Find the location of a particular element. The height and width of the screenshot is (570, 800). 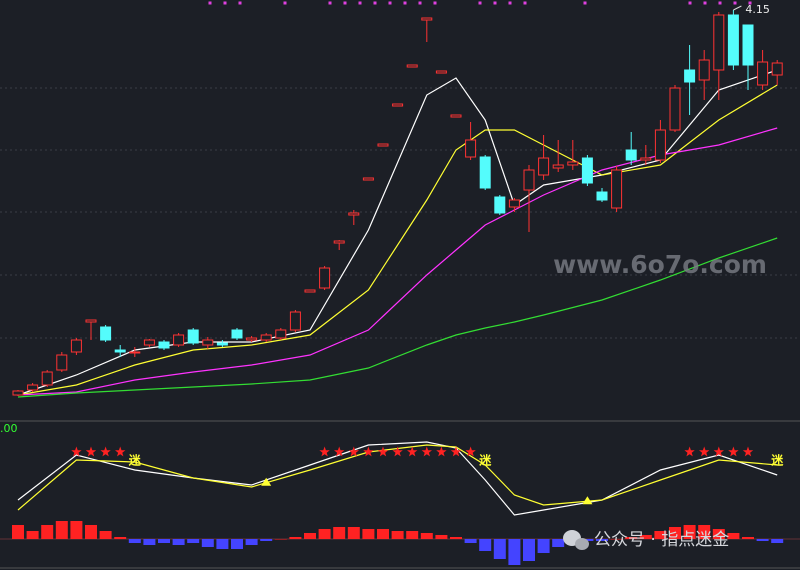

cross-signal is located at coordinates (587, 500).